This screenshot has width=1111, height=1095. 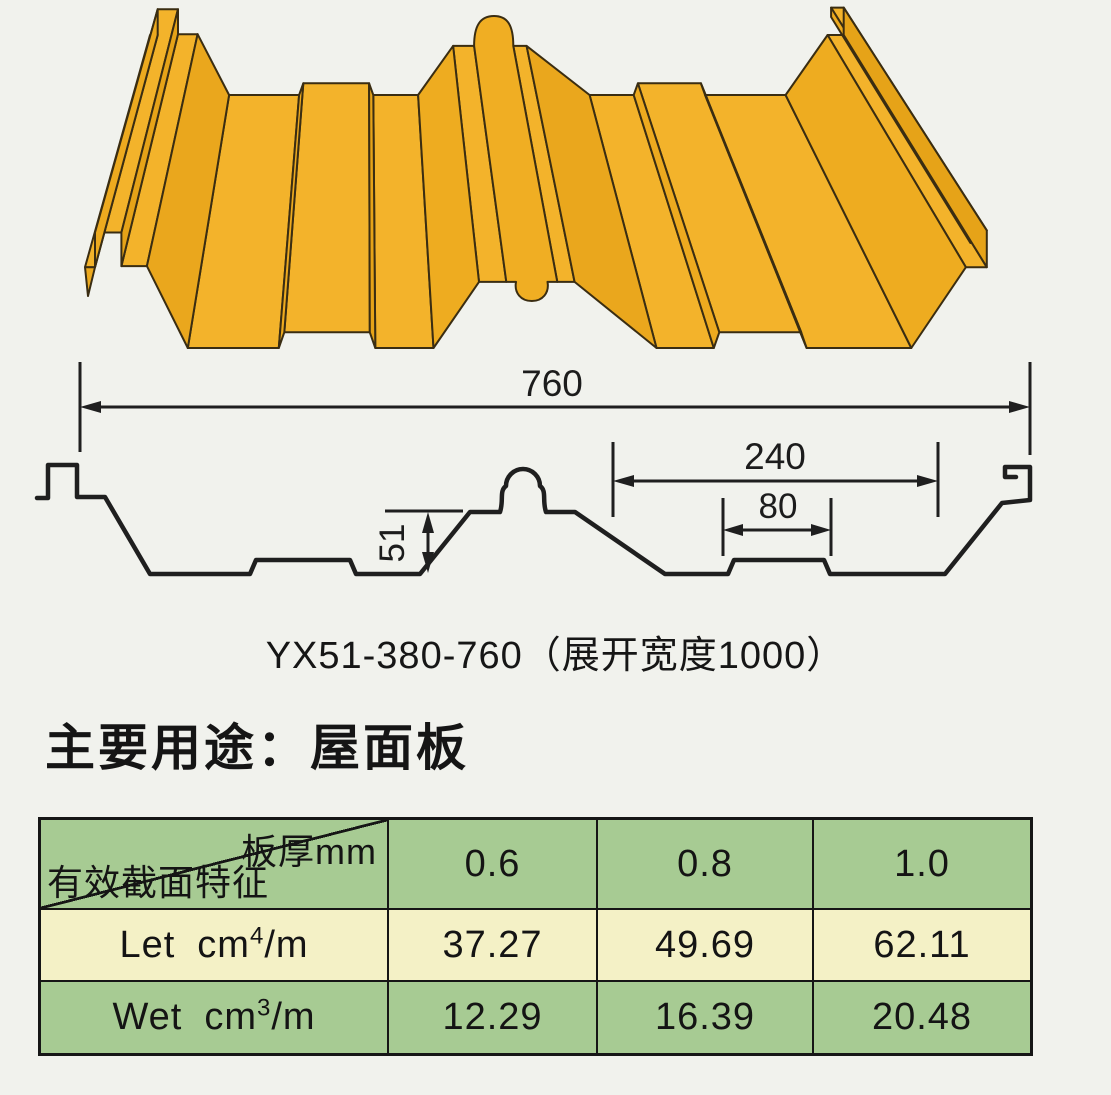 I want to click on panel-web-faces-up, so click(x=692, y=191).